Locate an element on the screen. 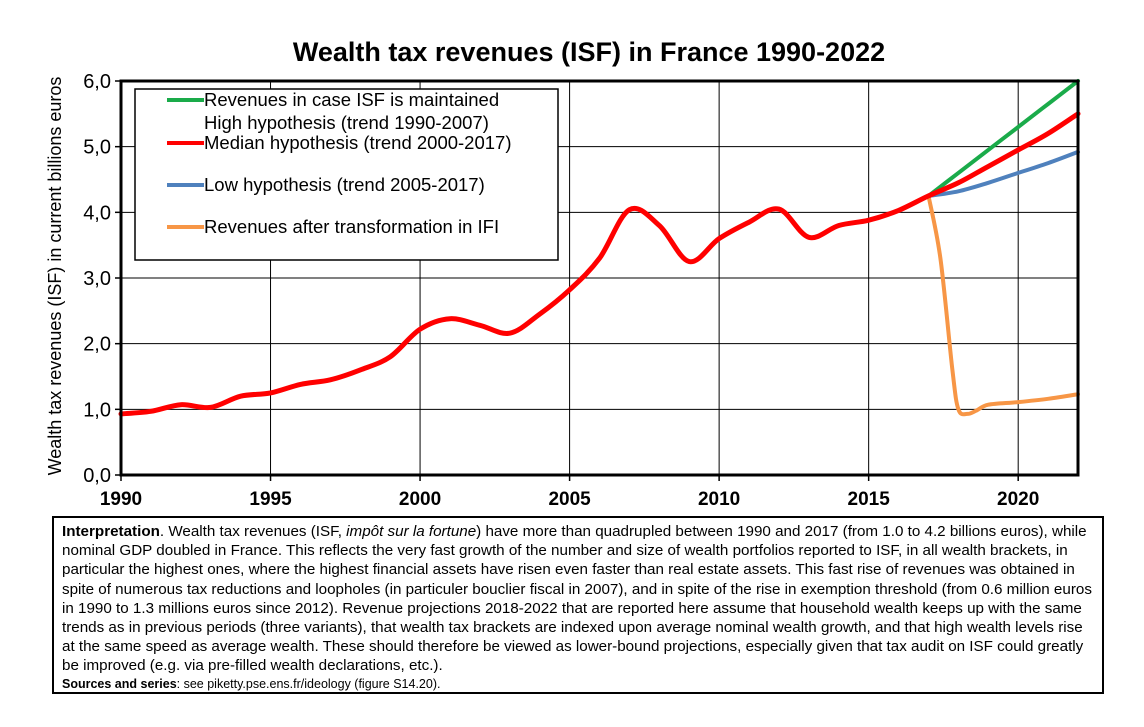 The width and height of the screenshot is (1144, 727). y-tick-label: 2,0 is located at coordinates (97, 345).